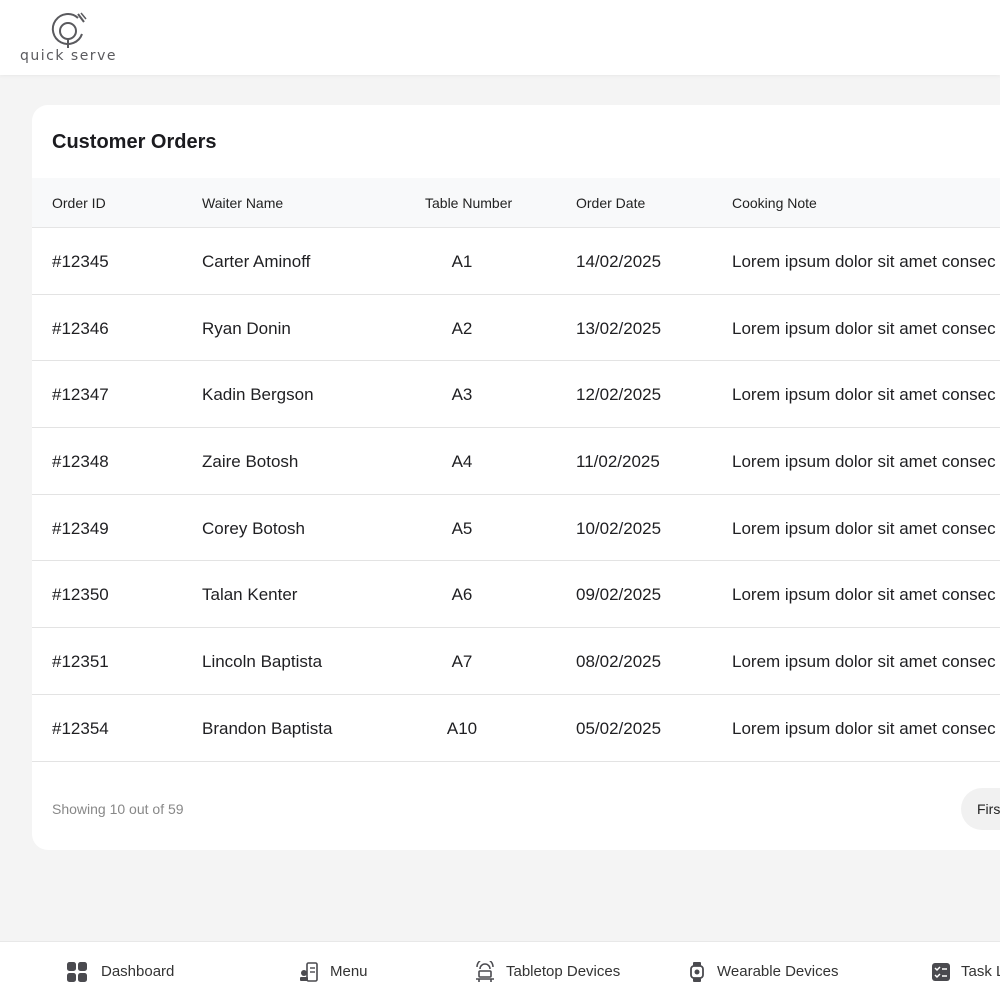 The width and height of the screenshot is (1000, 1000). Describe the element at coordinates (267, 728) in the screenshot. I see `waiter-name: Brandon Baptista` at that location.